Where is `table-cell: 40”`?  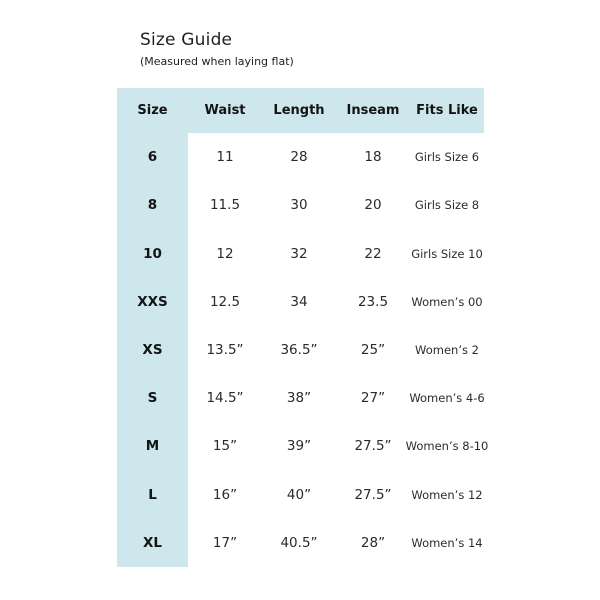
table-cell: 40” is located at coordinates (299, 494).